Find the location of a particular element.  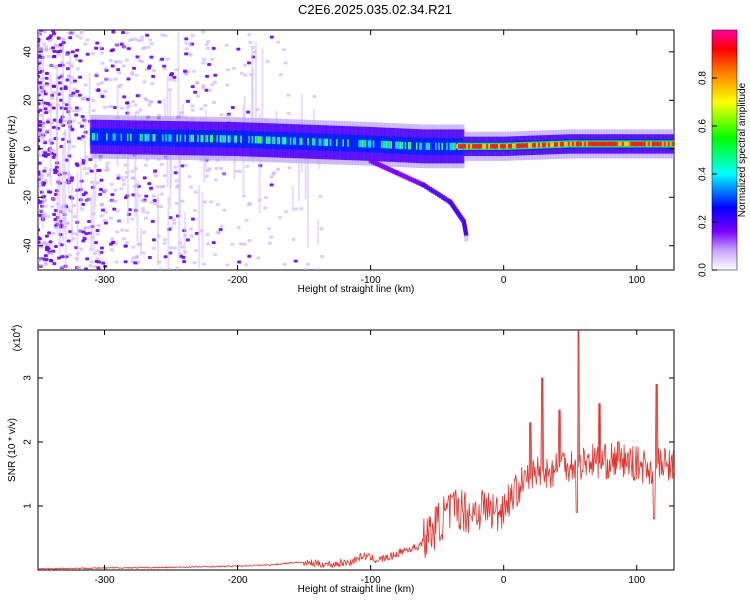

spectrogram-y-tick-label: -40 is located at coordinates (28, 245).